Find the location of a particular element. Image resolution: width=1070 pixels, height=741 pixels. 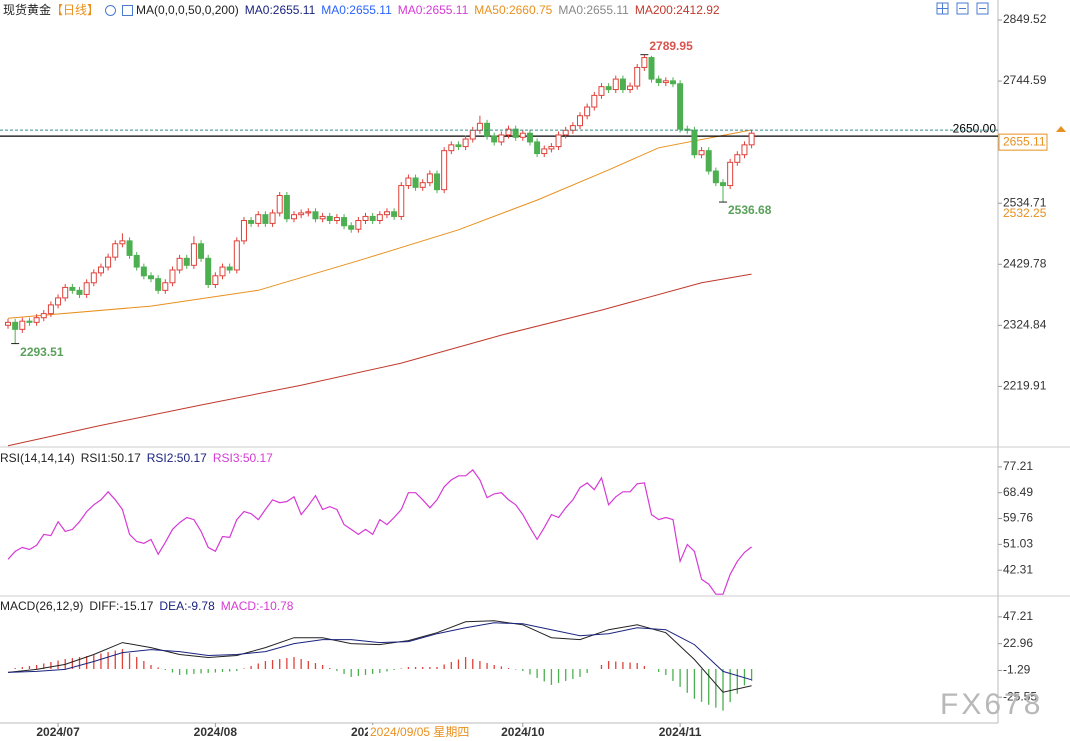

legend-item: DIFF:-15.17 is located at coordinates (121, 606).